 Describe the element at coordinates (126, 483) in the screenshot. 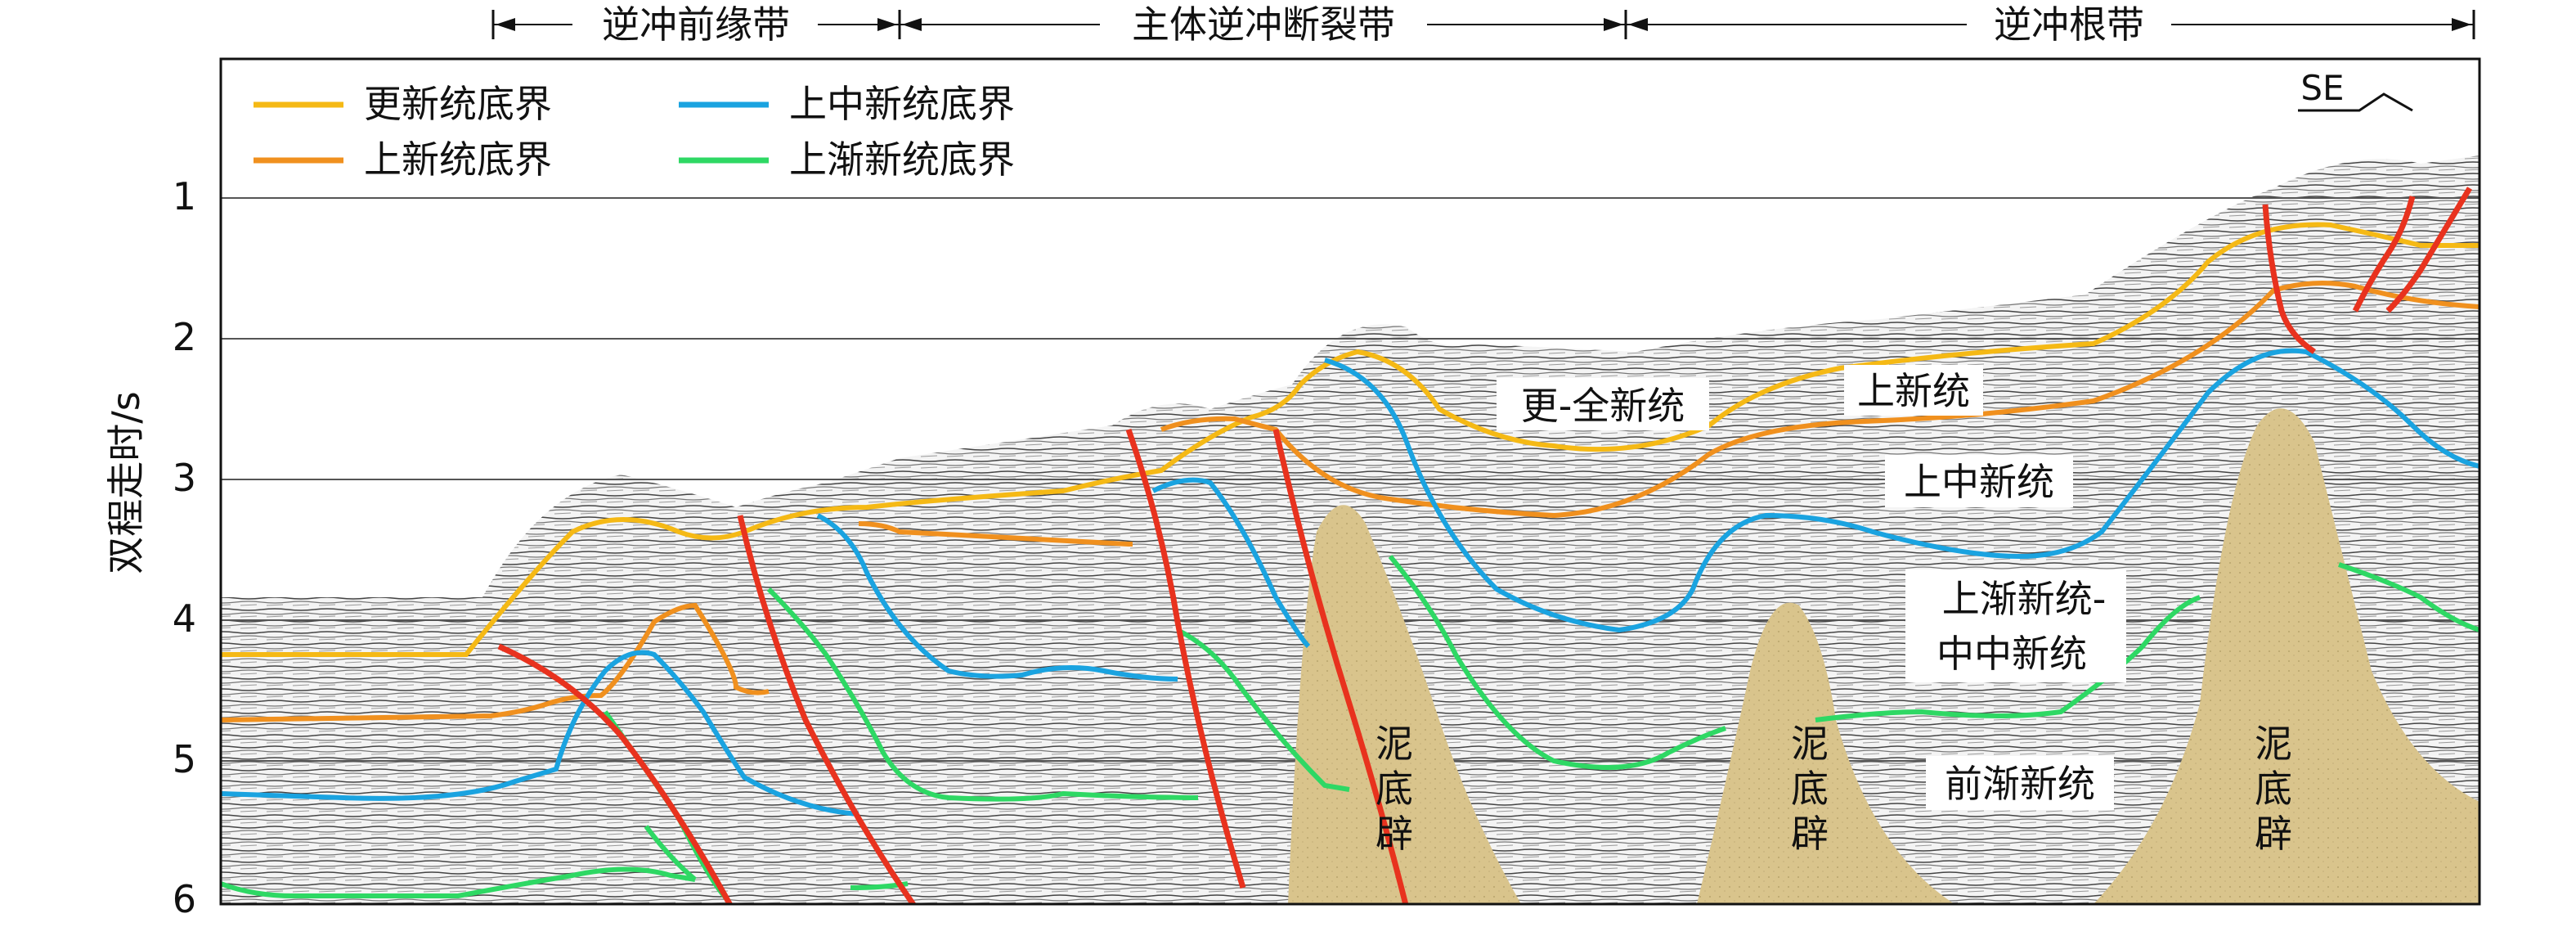

I see `y-axis-label: 双程走时/s` at that location.